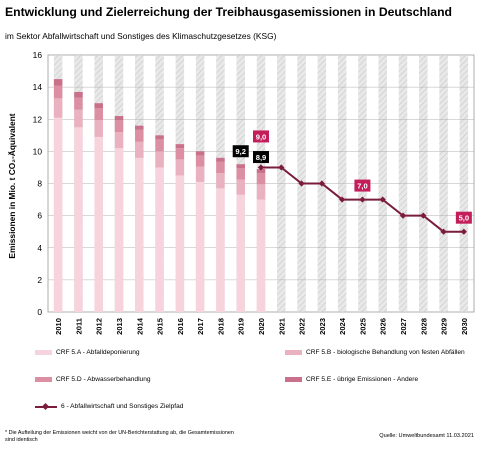 This screenshot has height=450, width=482. Describe the element at coordinates (322, 326) in the screenshot. I see `x-tick-label: 2023` at that location.